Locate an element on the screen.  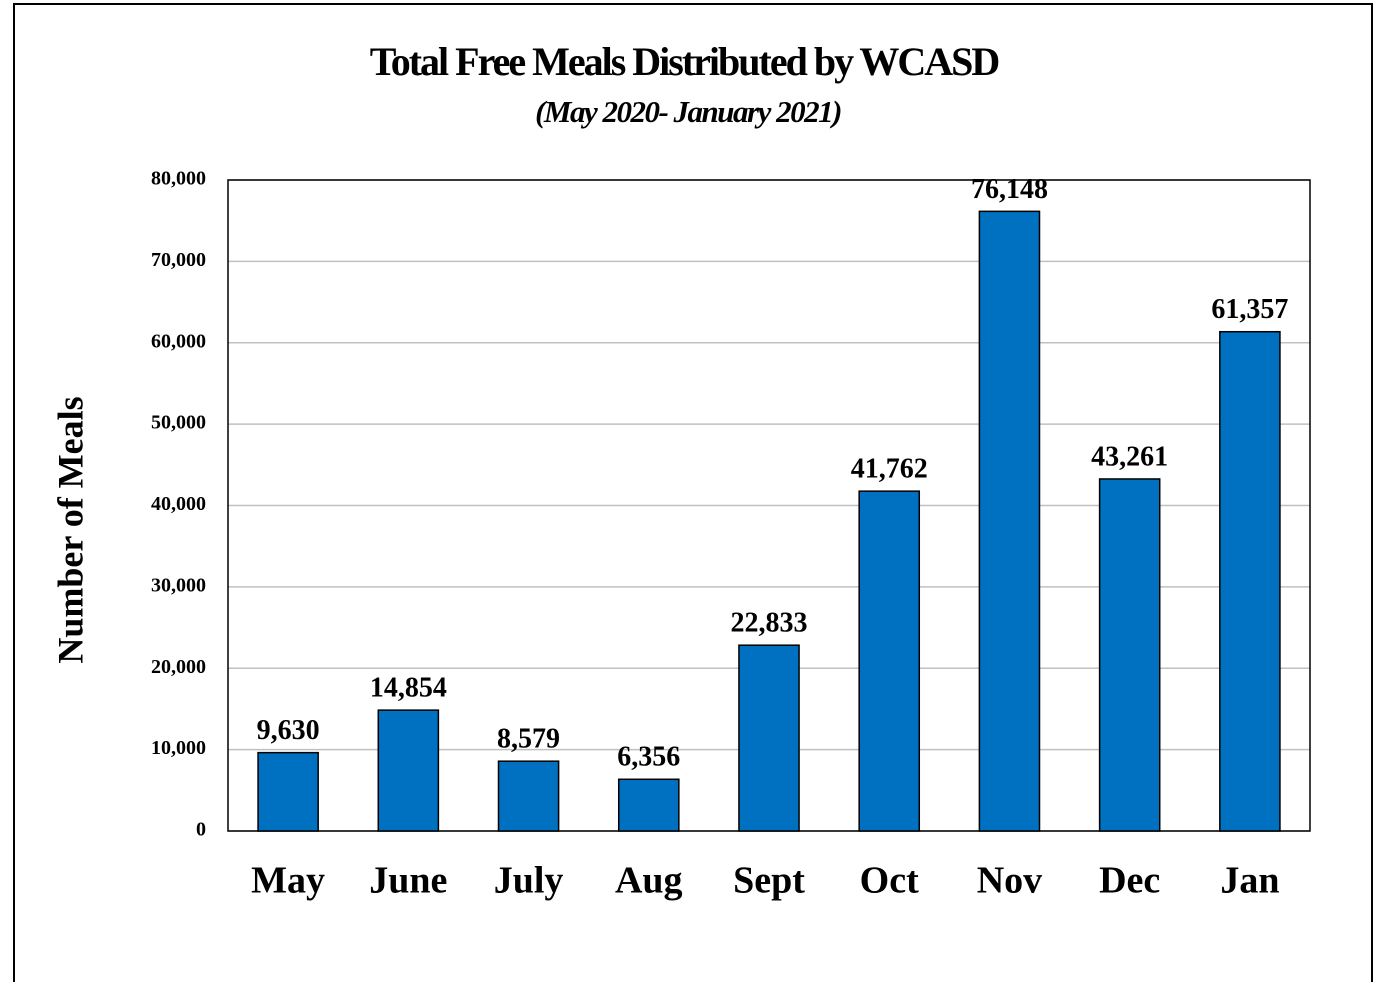
y-tick-label: 50,000 is located at coordinates (178, 423).